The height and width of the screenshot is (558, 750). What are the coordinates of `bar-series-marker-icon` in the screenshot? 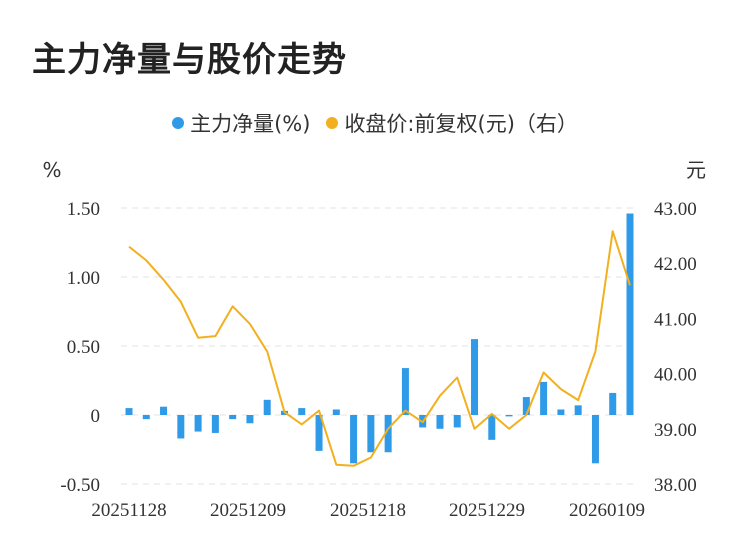 It's located at (178, 123).